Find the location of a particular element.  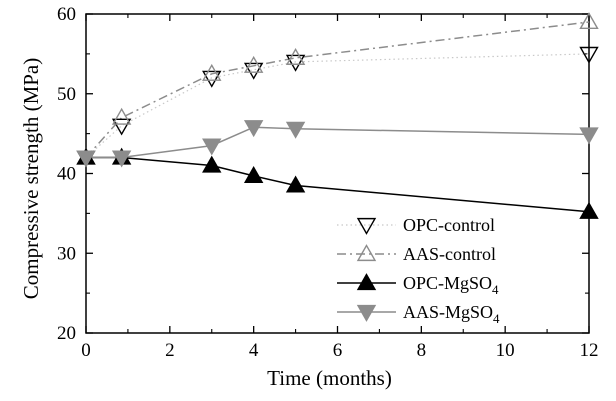

legend-label-text: OPC-MgSO is located at coordinates (447, 283).